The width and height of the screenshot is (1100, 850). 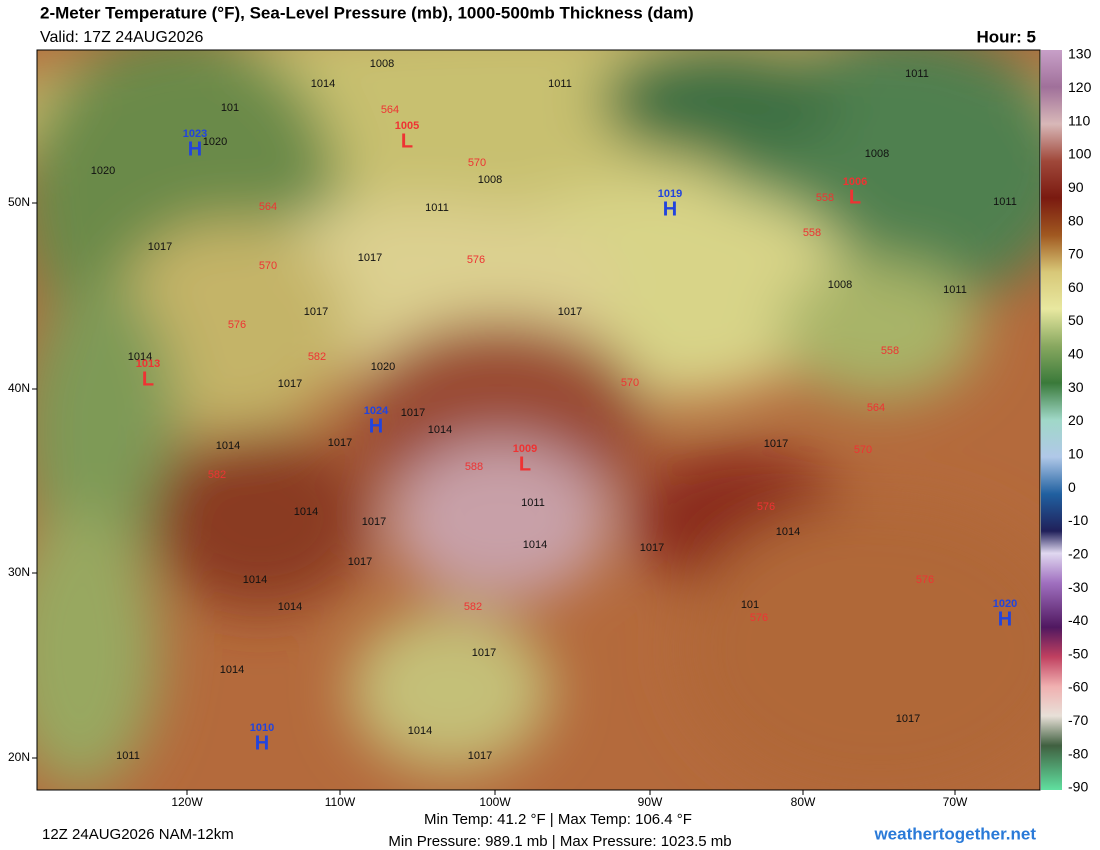 What do you see at coordinates (1078, 753) in the screenshot?
I see `colorbar-label: -80` at bounding box center [1078, 753].